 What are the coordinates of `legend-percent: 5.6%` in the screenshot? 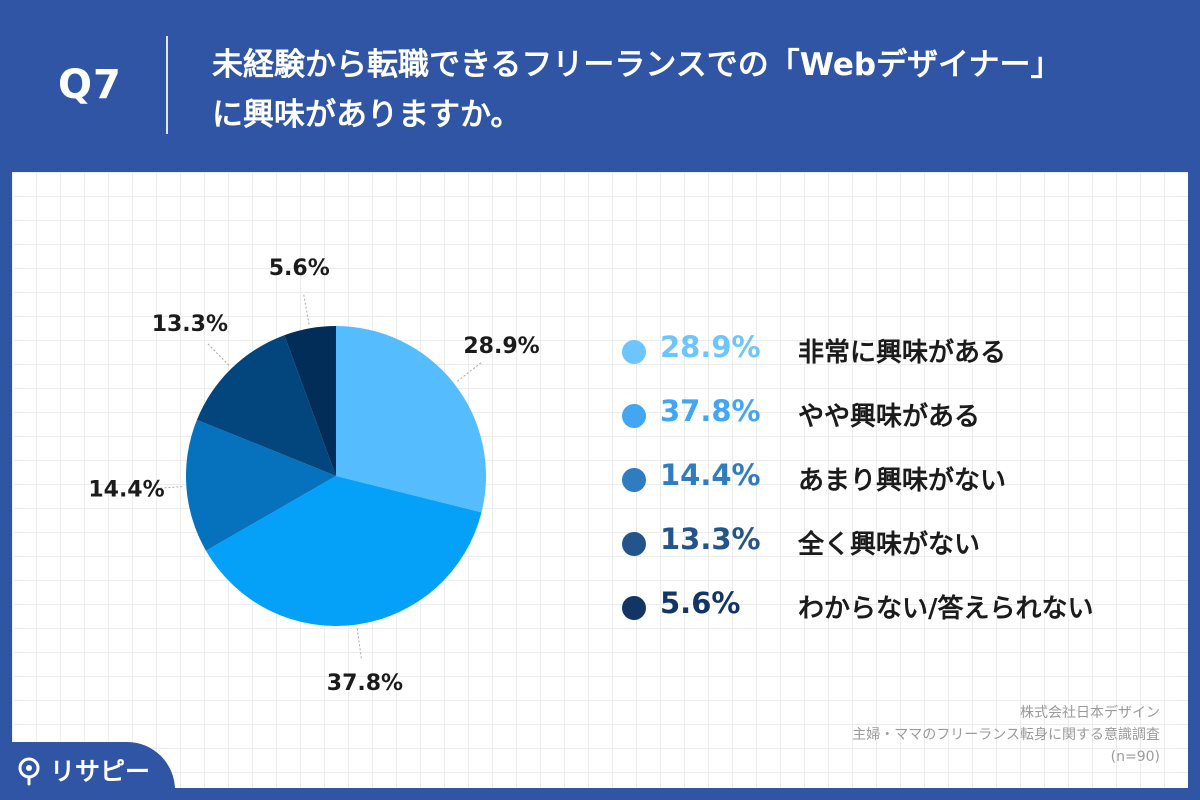 It's located at (700, 603).